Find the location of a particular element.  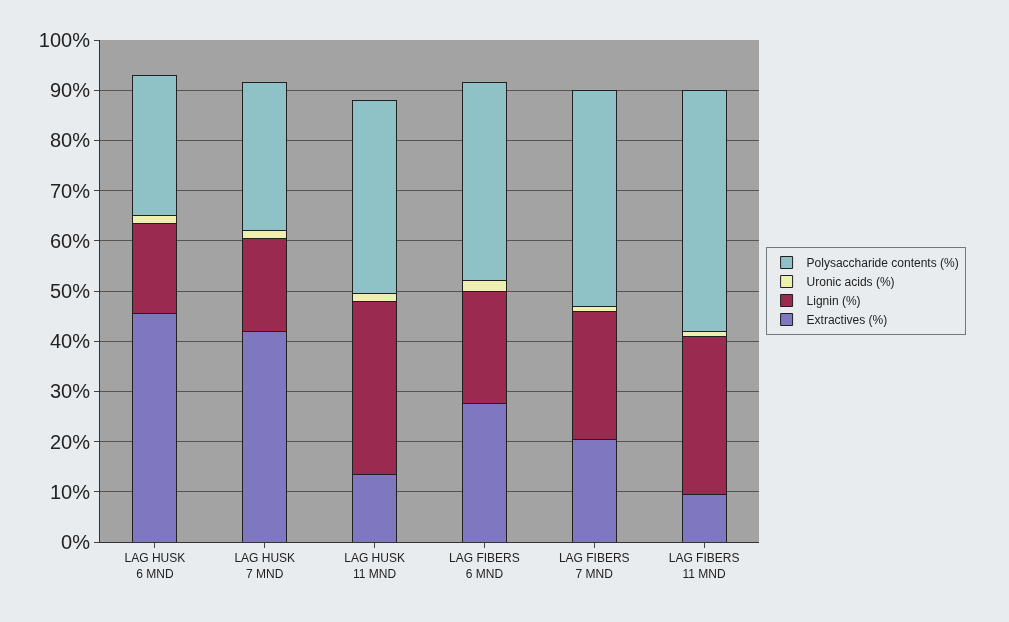

legend-label: Lignin (%) is located at coordinates (833, 301).